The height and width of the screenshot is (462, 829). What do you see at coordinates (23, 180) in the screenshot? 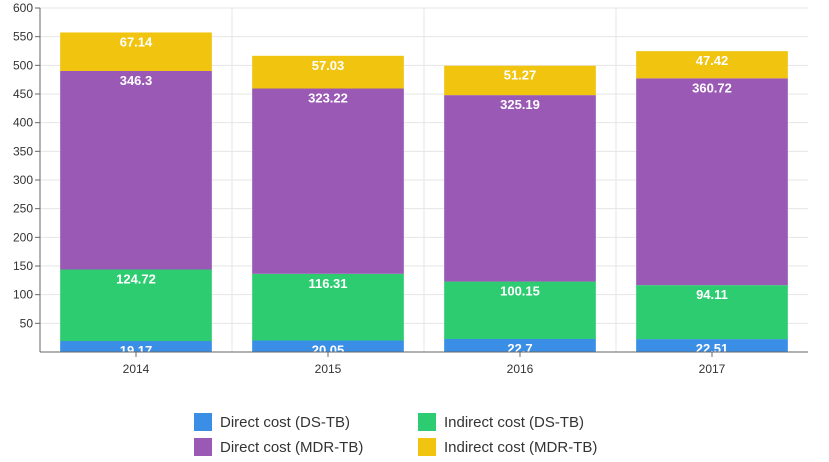
I see `y-tick-label: 300` at bounding box center [23, 180].